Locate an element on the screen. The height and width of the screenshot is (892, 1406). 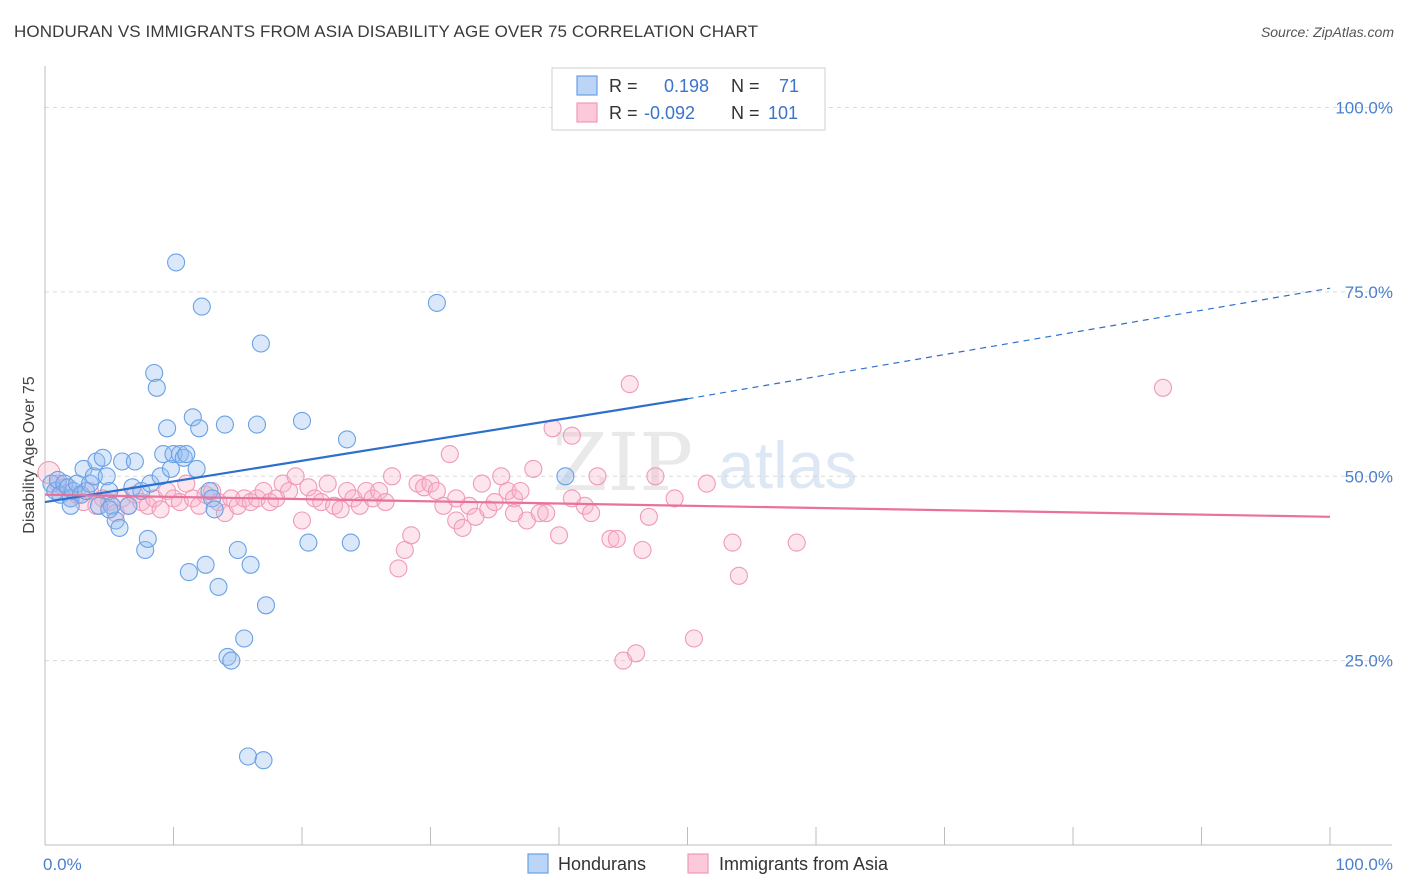
honduran-trend-extension is located at coordinates (1009, 343).